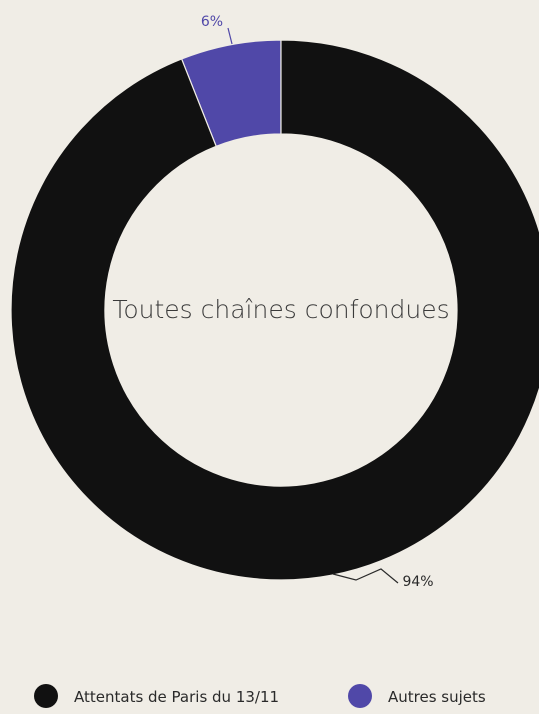 The height and width of the screenshot is (714, 539). Describe the element at coordinates (417, 582) in the screenshot. I see `label-94-percent: 94%` at that location.